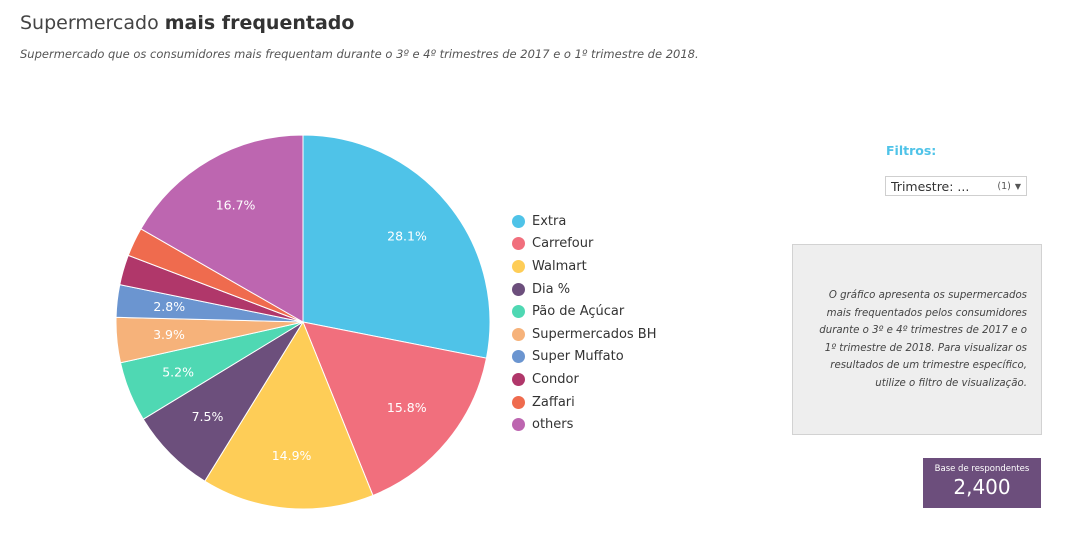 The width and height of the screenshot is (1079, 533). I want to click on legend-item-2: Walmart, so click(584, 266).